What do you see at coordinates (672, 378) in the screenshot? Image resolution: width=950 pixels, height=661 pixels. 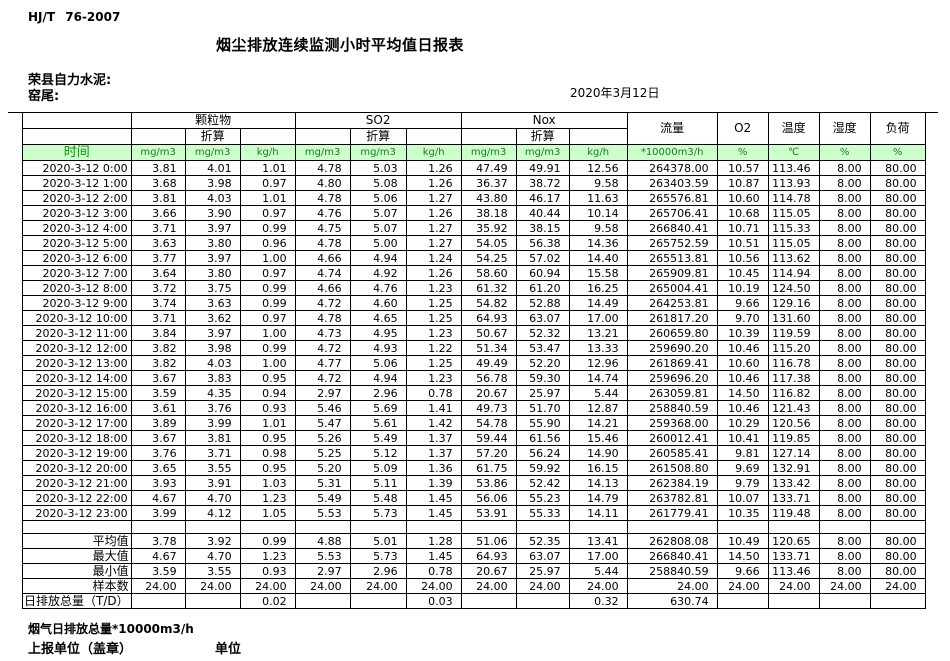 I see `value-cell: 259696.20` at bounding box center [672, 378].